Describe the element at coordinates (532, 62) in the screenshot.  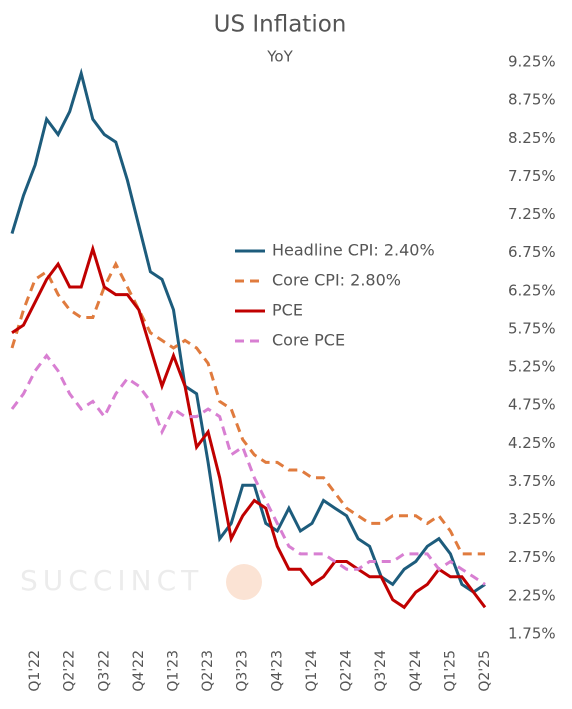
I see `y-tick-label: 9.25%` at that location.